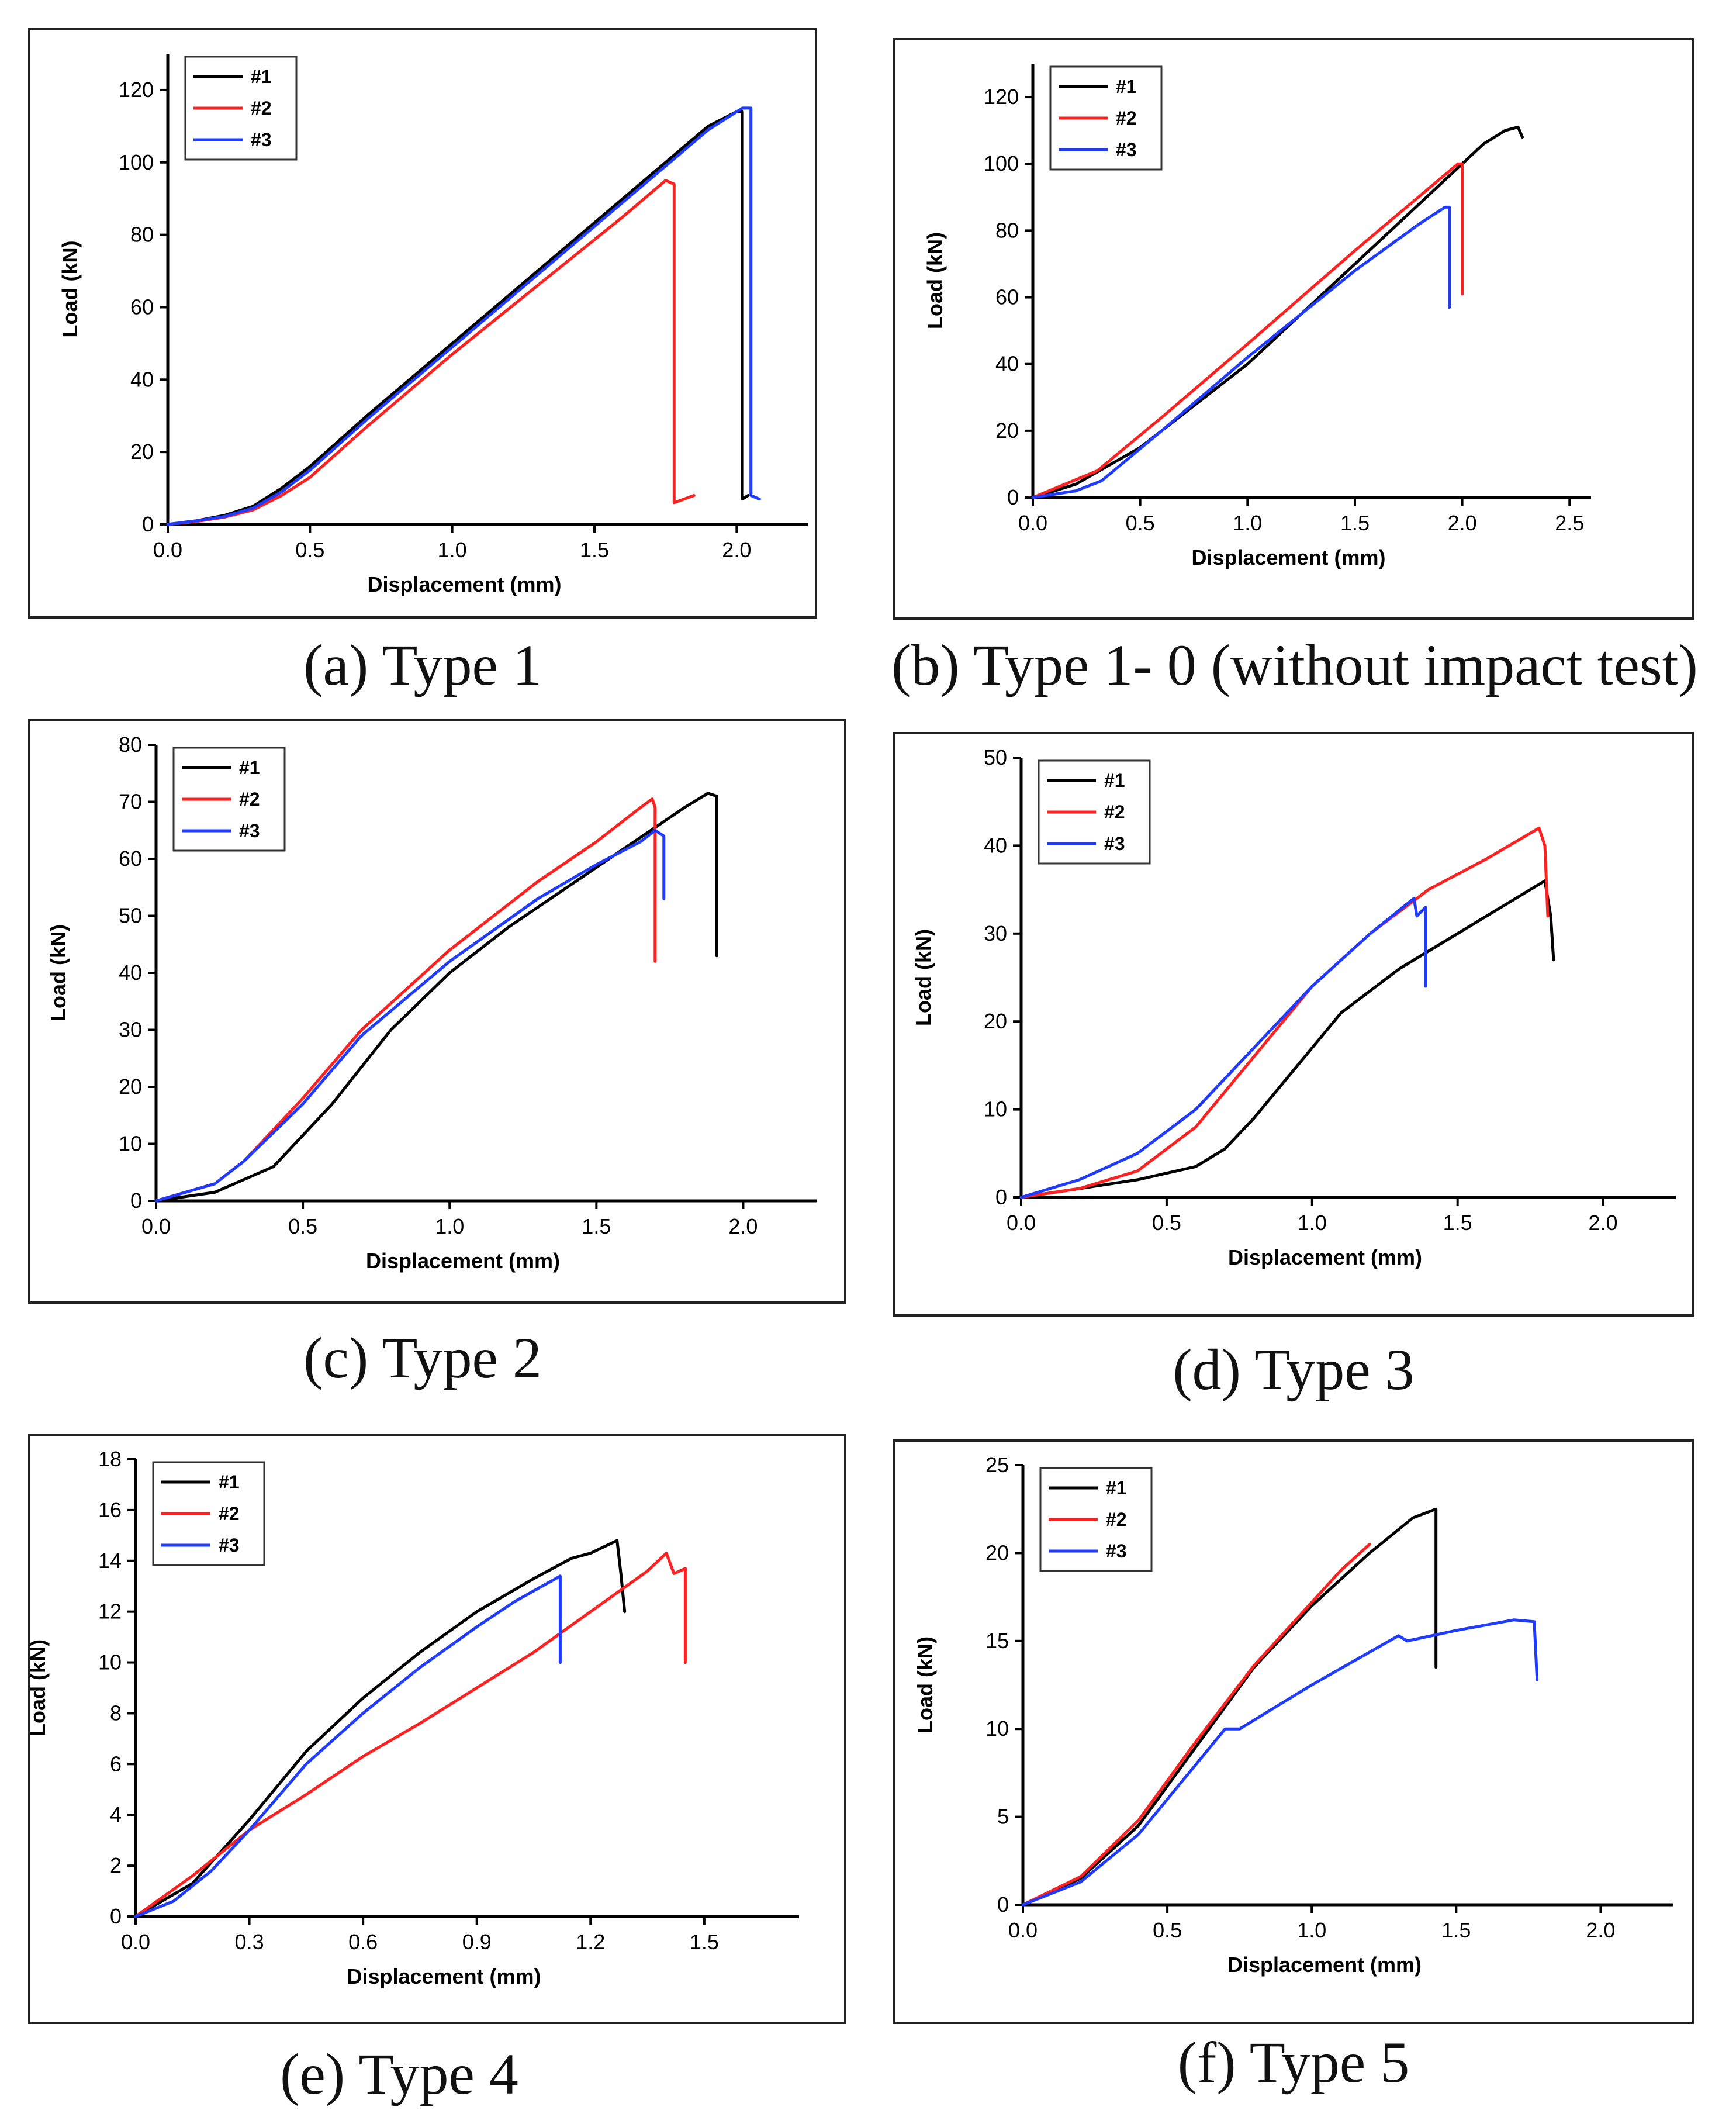 The image size is (1736, 2124). What do you see at coordinates (477, 1942) in the screenshot?
I see `x-tick-label: 0.9` at bounding box center [477, 1942].